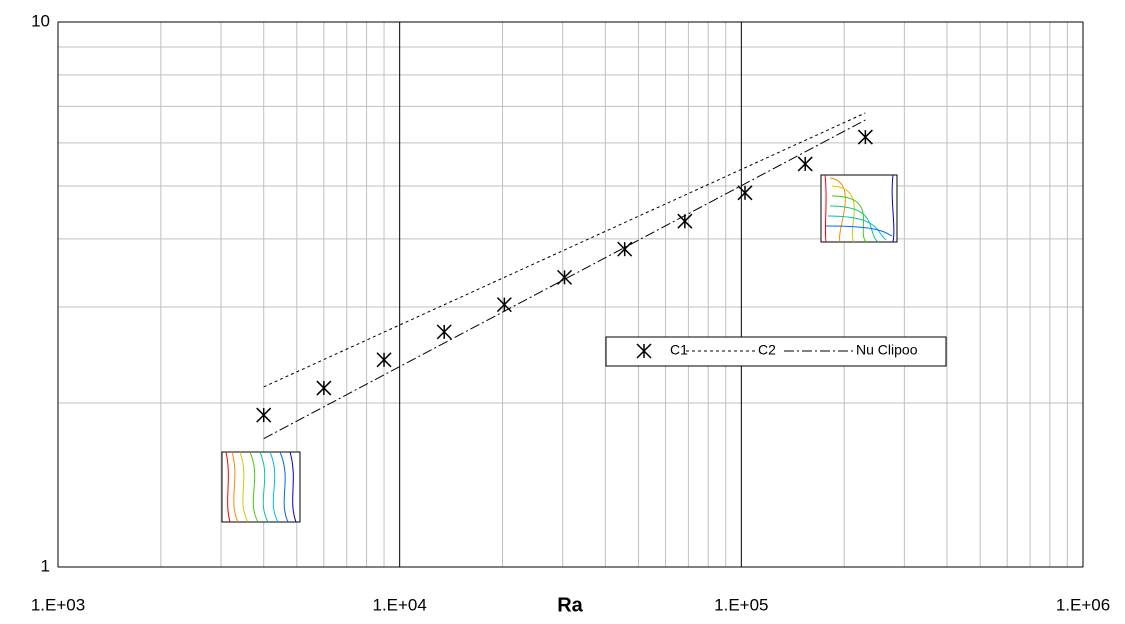 The height and width of the screenshot is (624, 1125). I want to click on y-tick-label: 1, so click(45, 565).